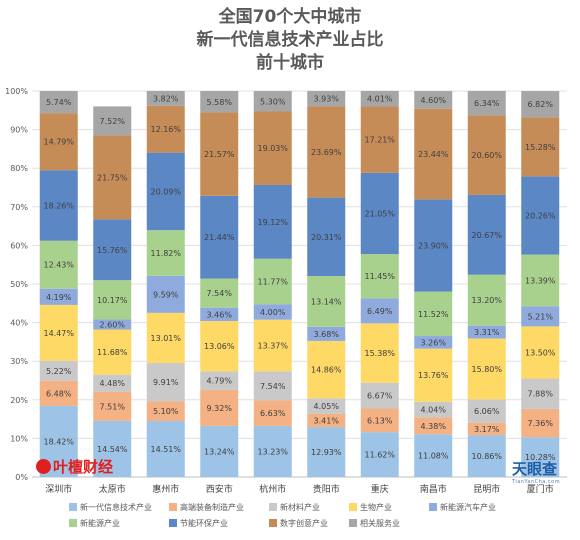  I want to click on data-label: 20.67%, so click(486, 235).